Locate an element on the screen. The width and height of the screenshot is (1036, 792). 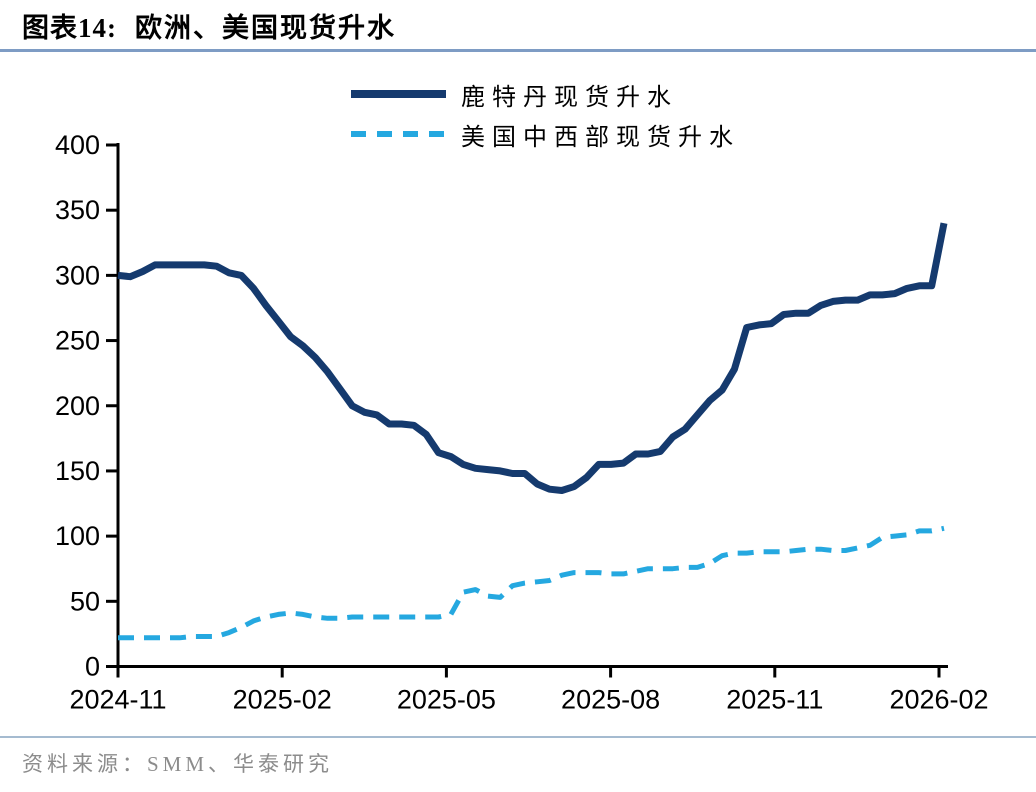
chart-legend: 鹿特丹现货升水 美国中西部现货升水 is located at coordinates (545, 114).